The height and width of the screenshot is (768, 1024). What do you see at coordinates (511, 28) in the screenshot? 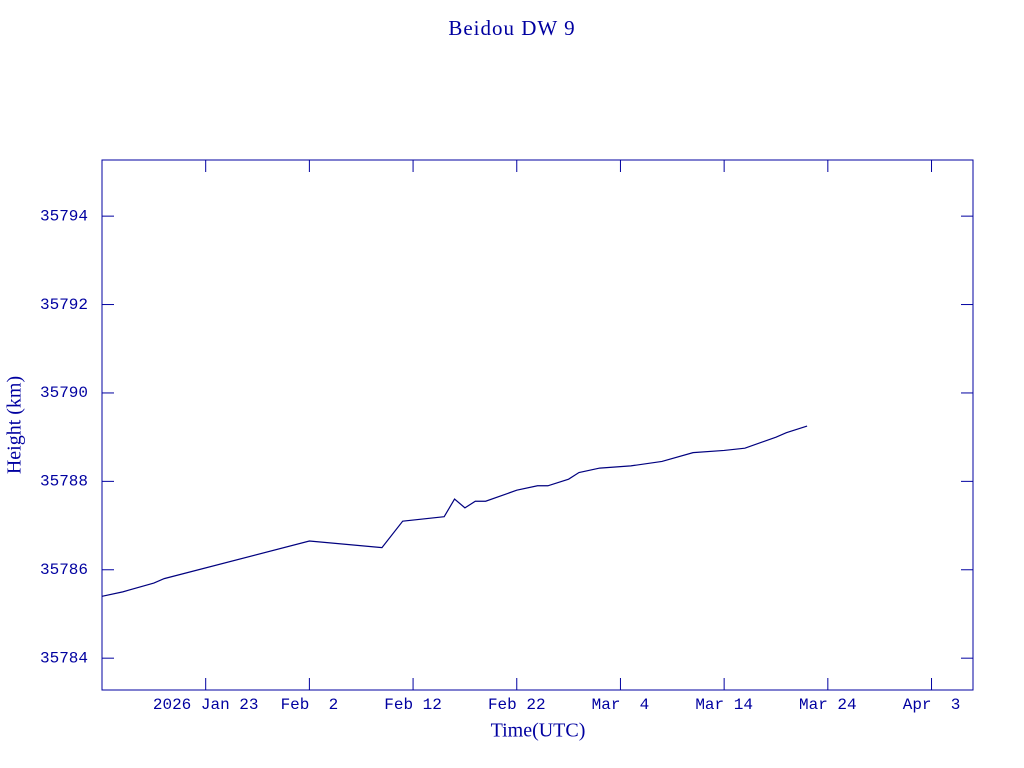
I see `chart-title: Beidou DW 9` at bounding box center [511, 28].